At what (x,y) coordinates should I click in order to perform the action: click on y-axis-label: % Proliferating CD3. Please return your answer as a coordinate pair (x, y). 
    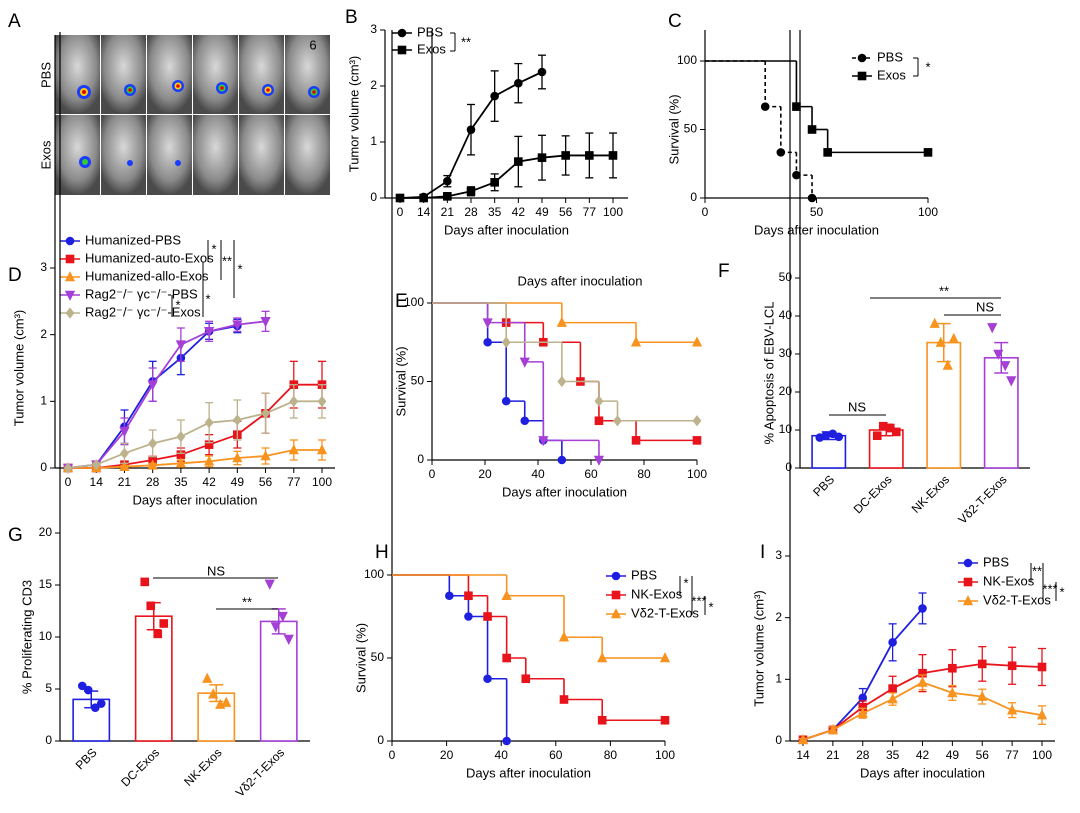
    Looking at the image, I should click on (26, 637).